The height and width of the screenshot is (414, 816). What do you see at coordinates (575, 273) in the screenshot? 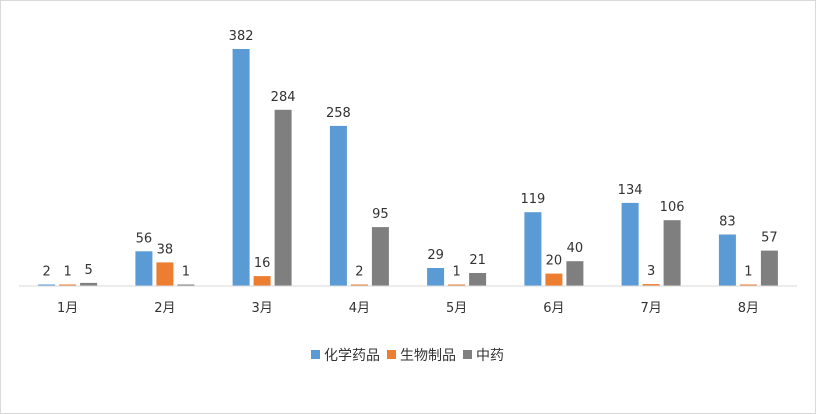
I see `bar-6月-中药` at bounding box center [575, 273].